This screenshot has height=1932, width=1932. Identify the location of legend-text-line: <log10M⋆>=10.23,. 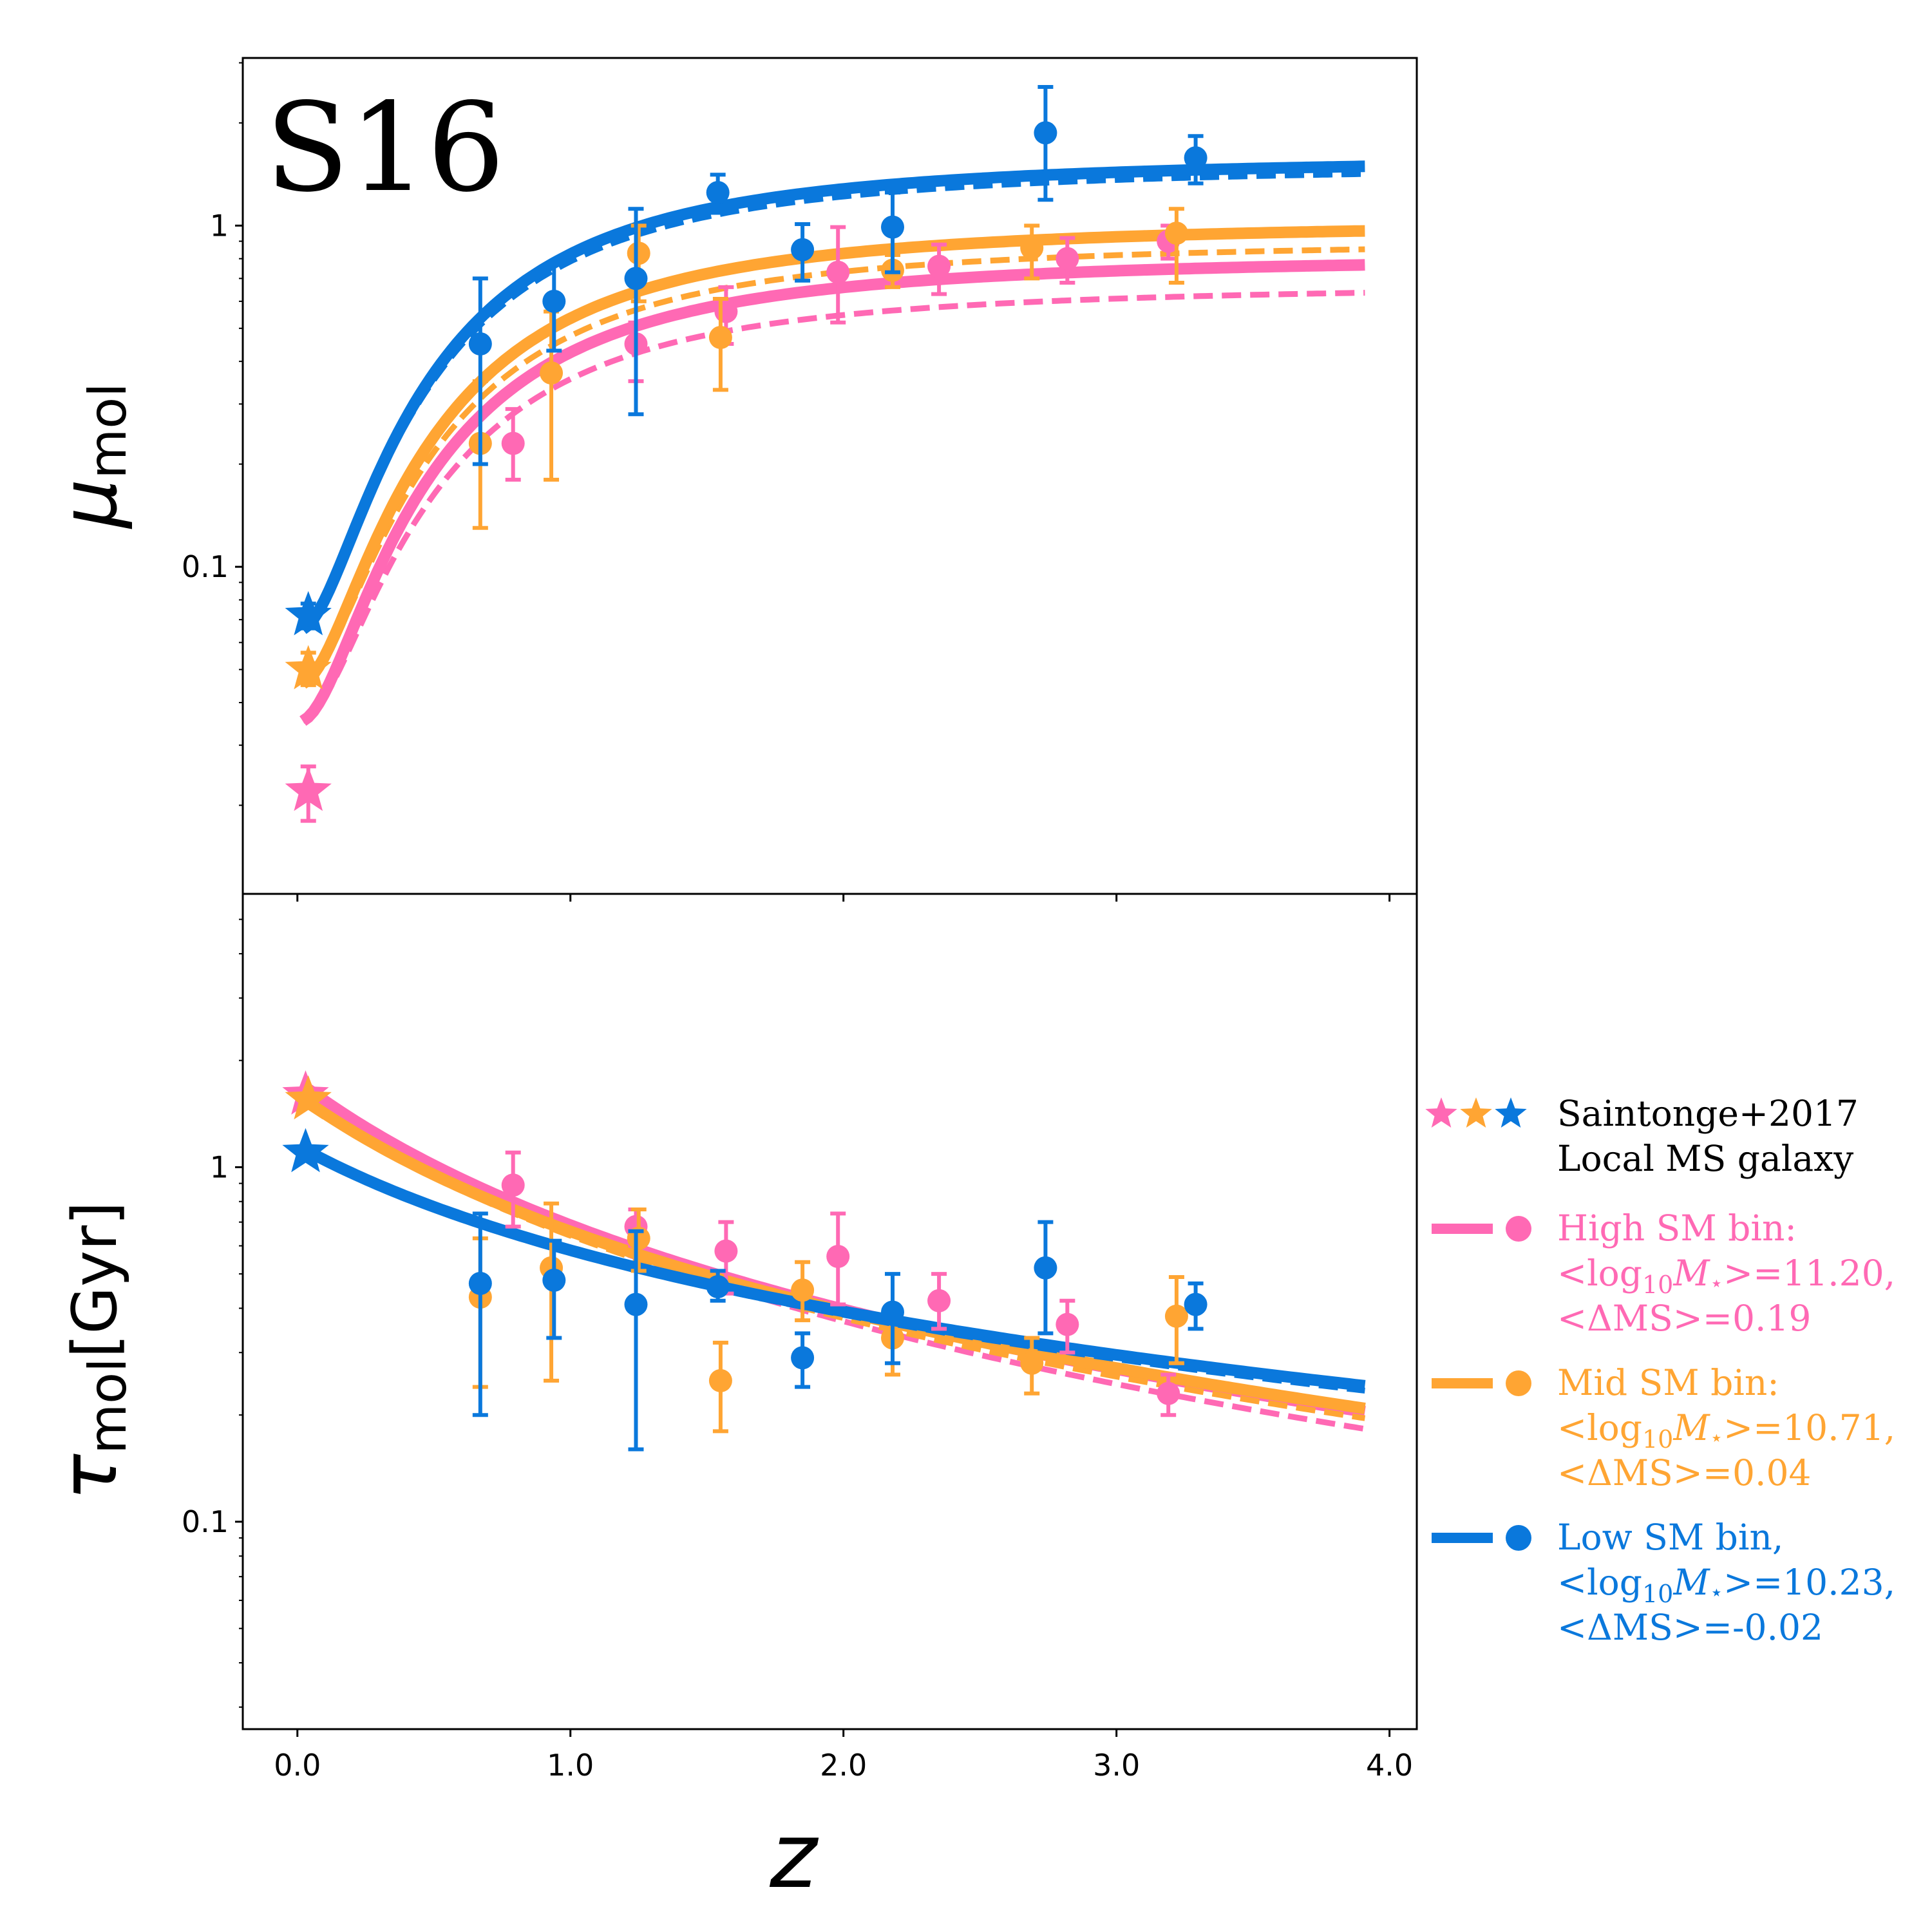
(1726, 1585).